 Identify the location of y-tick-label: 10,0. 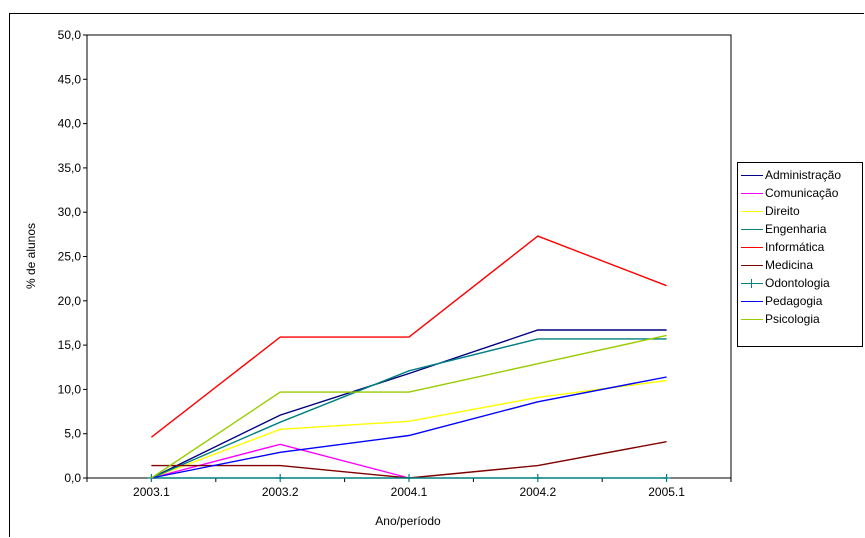
(70, 389).